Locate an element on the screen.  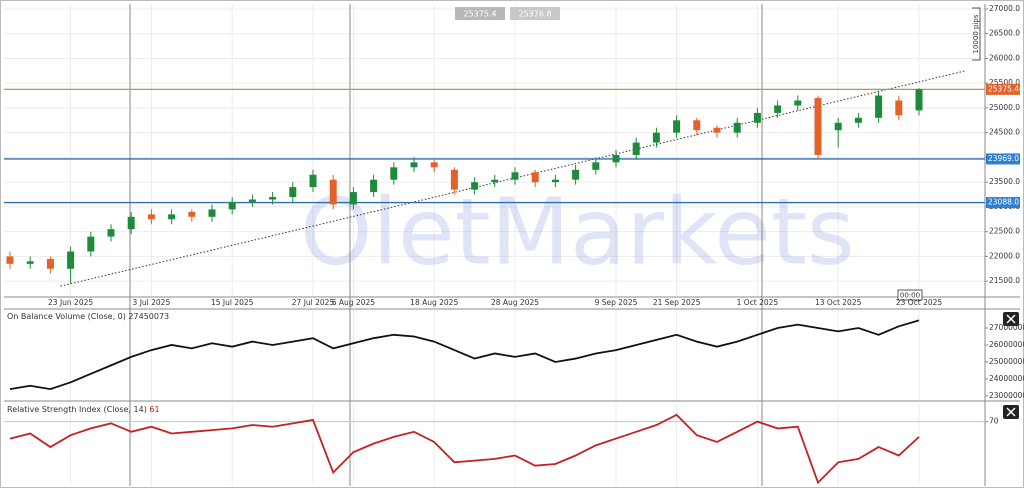
x-tick-label: 23 Jun 2025 is located at coordinates (70, 302).